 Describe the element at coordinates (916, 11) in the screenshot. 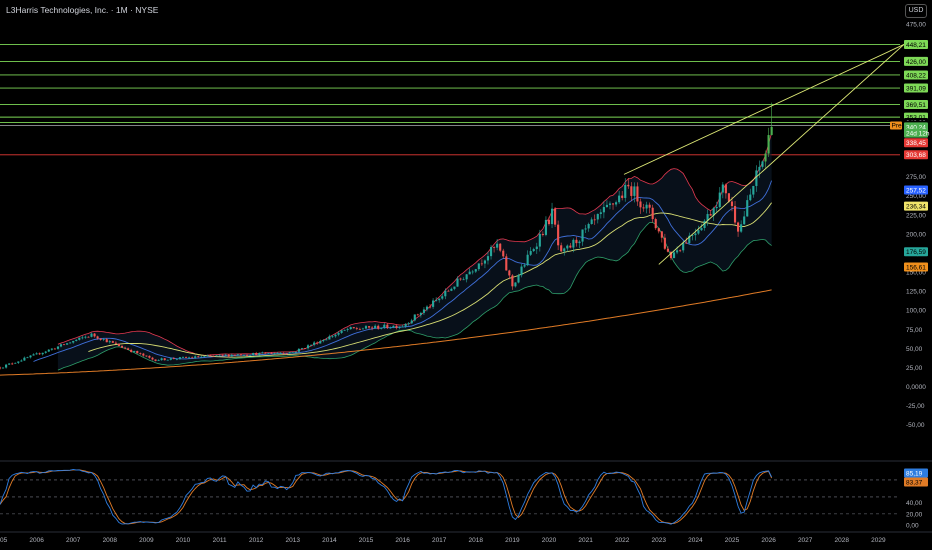

I see `currency-button: USD` at that location.